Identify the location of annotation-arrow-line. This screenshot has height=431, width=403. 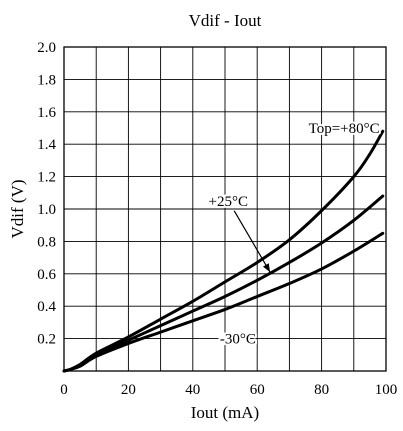
(252, 241).